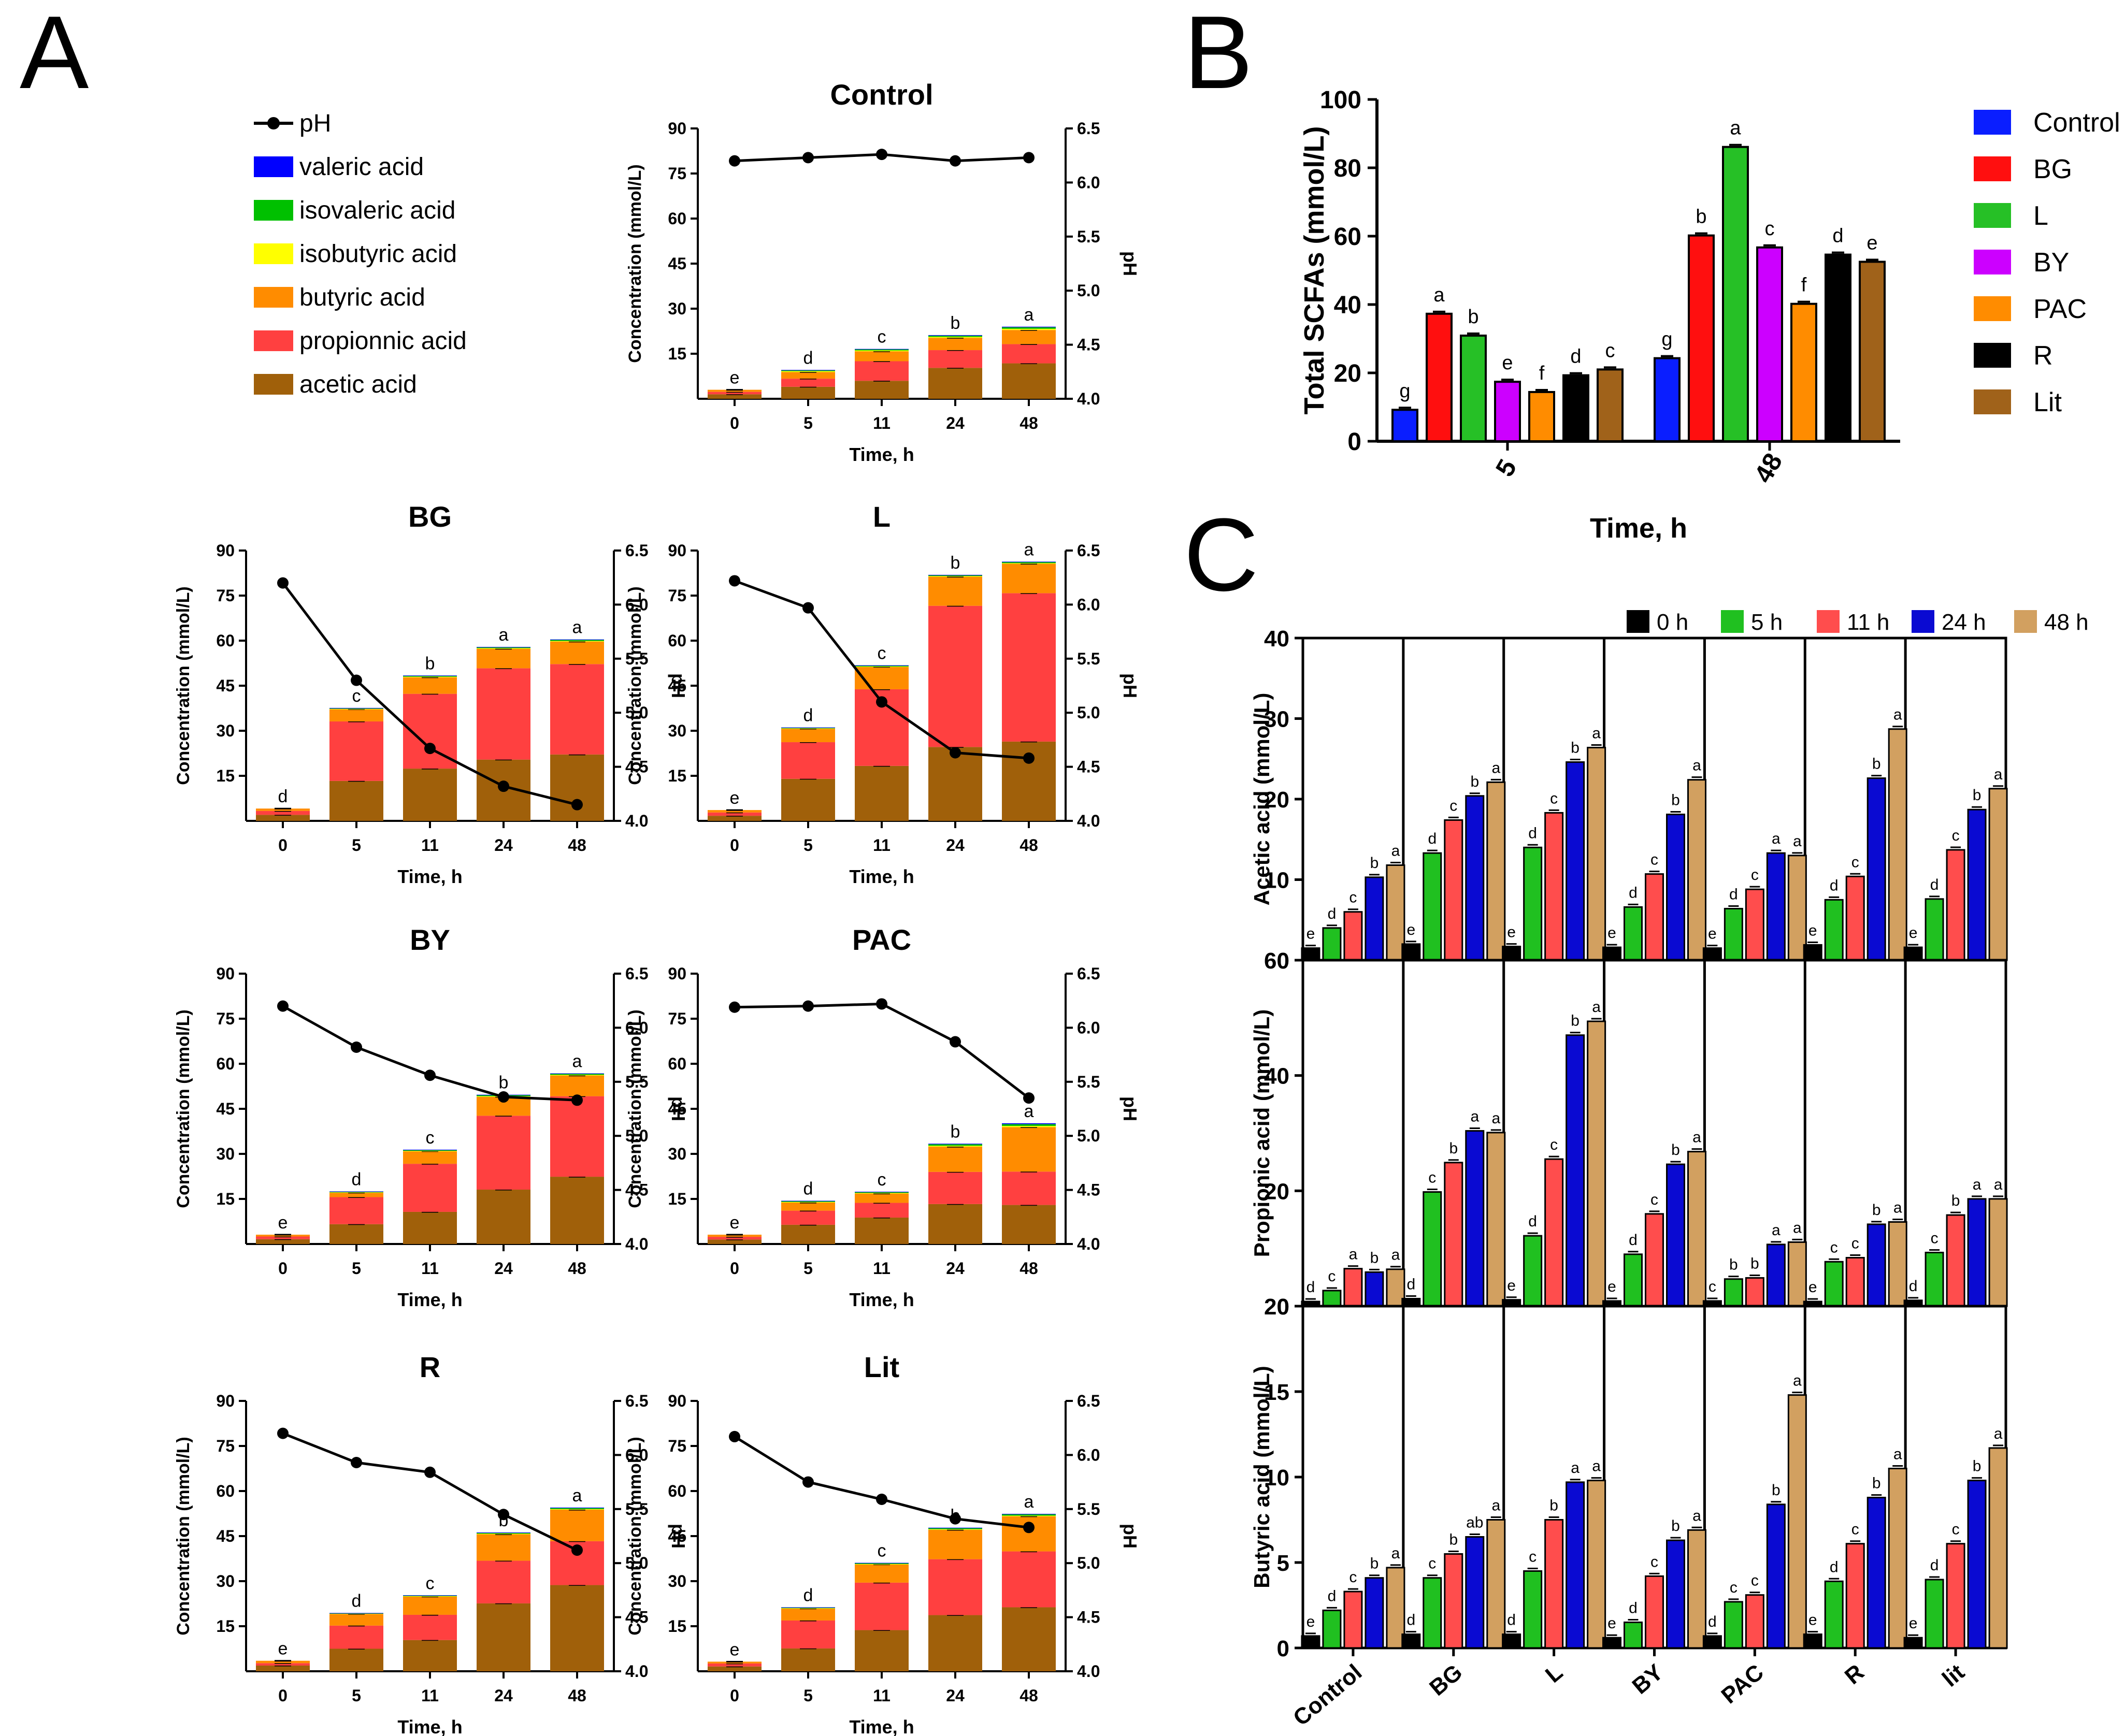 Image resolution: width=2125 pixels, height=1736 pixels. Describe the element at coordinates (356, 696) in the screenshot. I see `significance-letter: c` at that location.